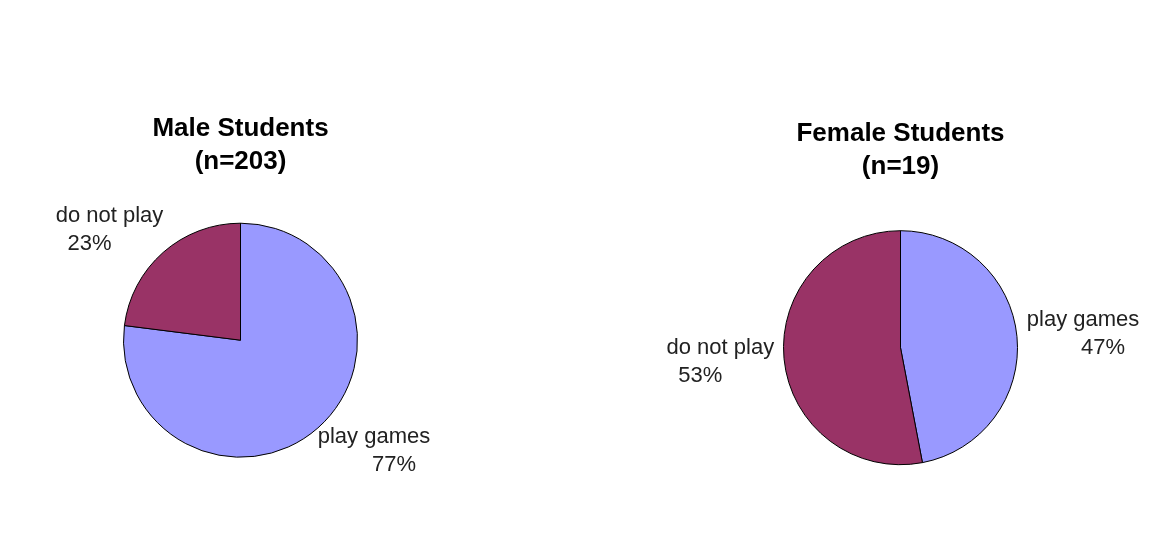 Image resolution: width=1175 pixels, height=545 pixels. Describe the element at coordinates (900, 131) in the screenshot. I see `chart-title: Female Students` at that location.